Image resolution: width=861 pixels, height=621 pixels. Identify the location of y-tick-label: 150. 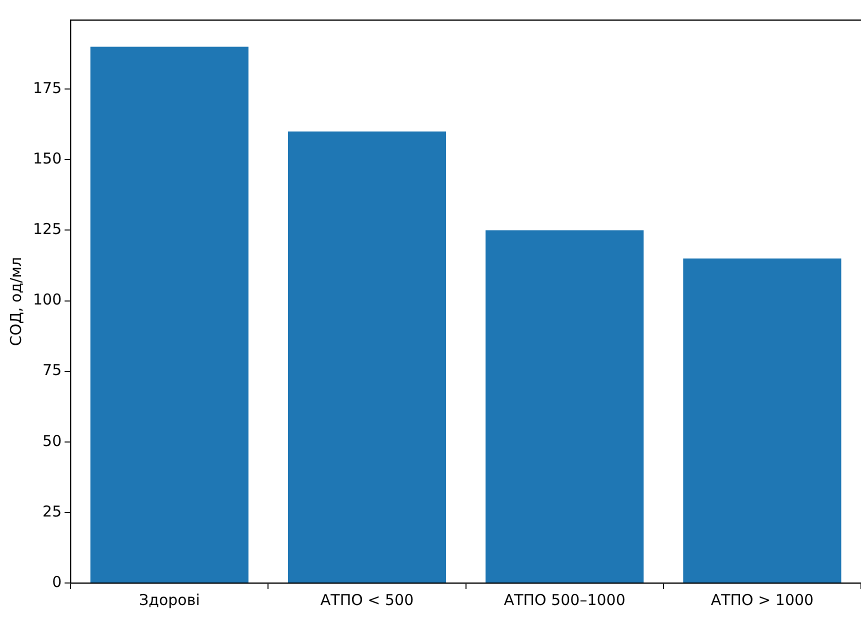
(47, 159).